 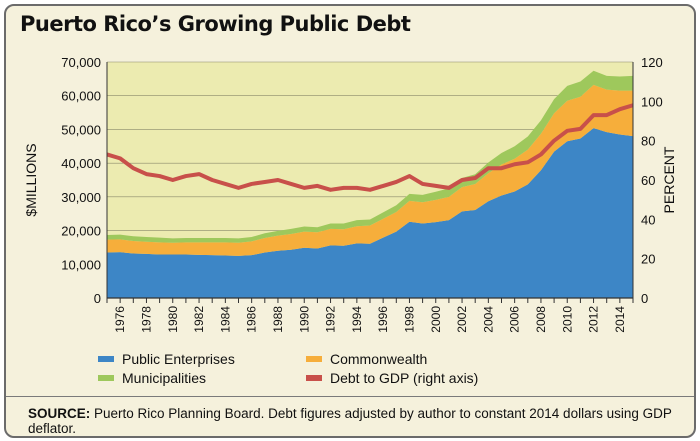 What do you see at coordinates (120, 319) in the screenshot?
I see `x-tick-label-1976: 1976` at bounding box center [120, 319].